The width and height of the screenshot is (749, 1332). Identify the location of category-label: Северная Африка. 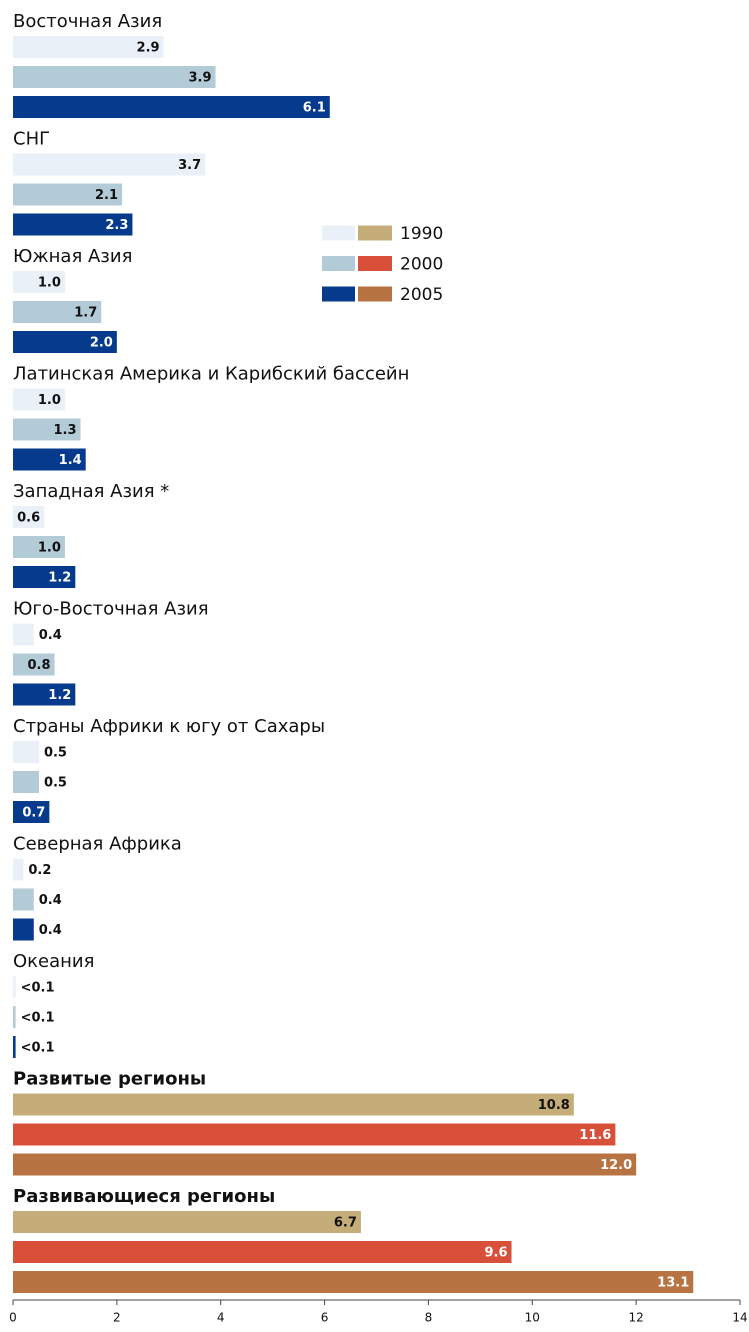
(97, 844).